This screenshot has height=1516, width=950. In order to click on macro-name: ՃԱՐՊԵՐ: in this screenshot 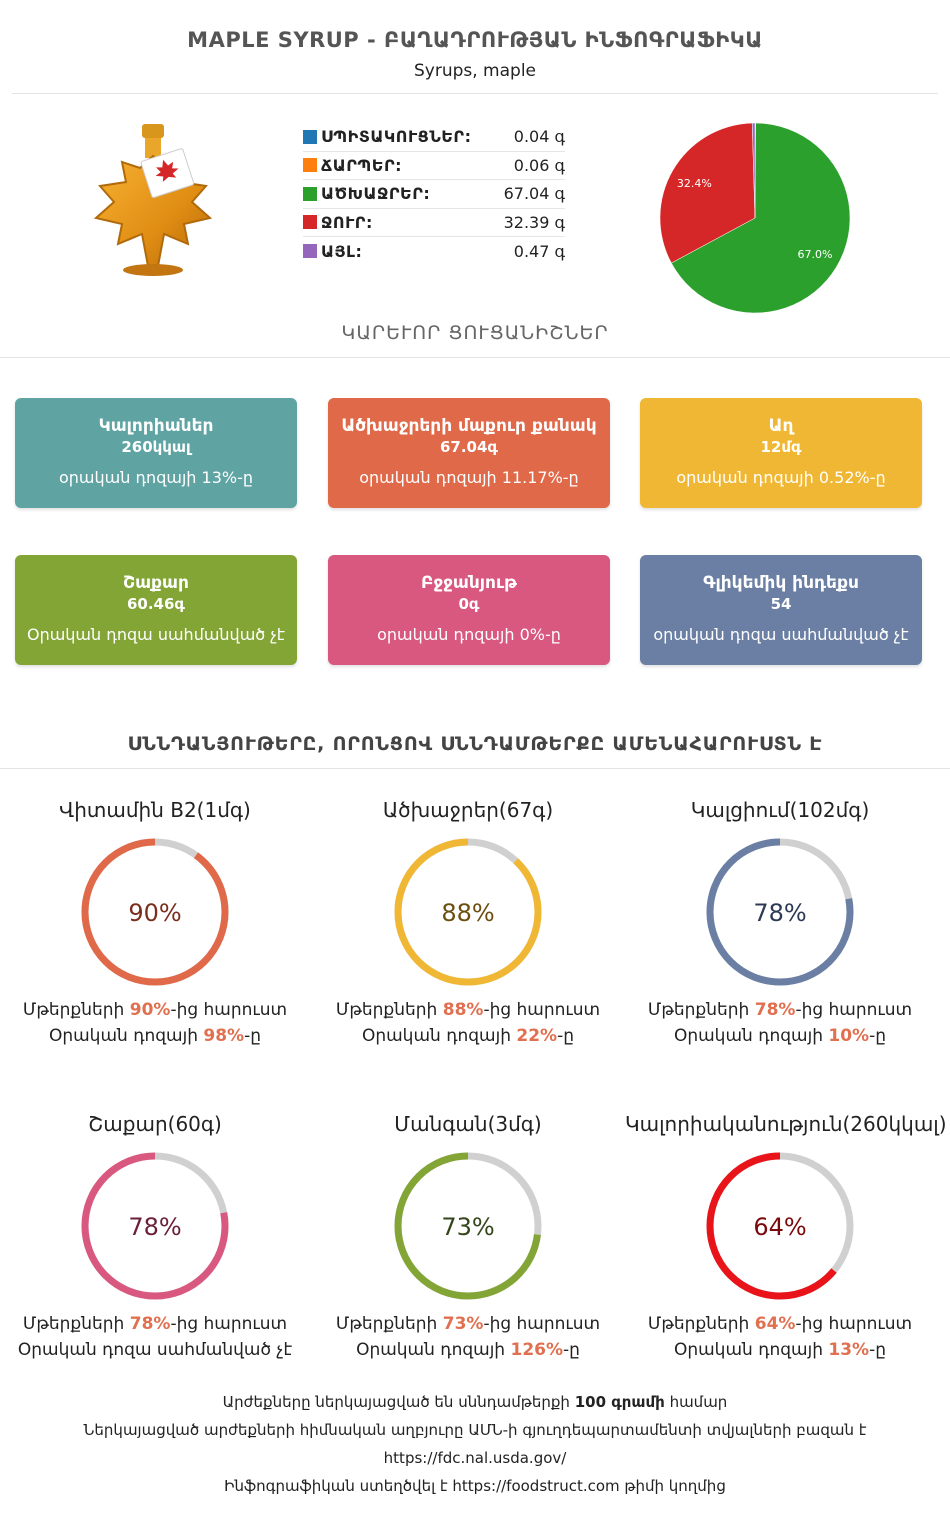, I will do `click(362, 165)`.